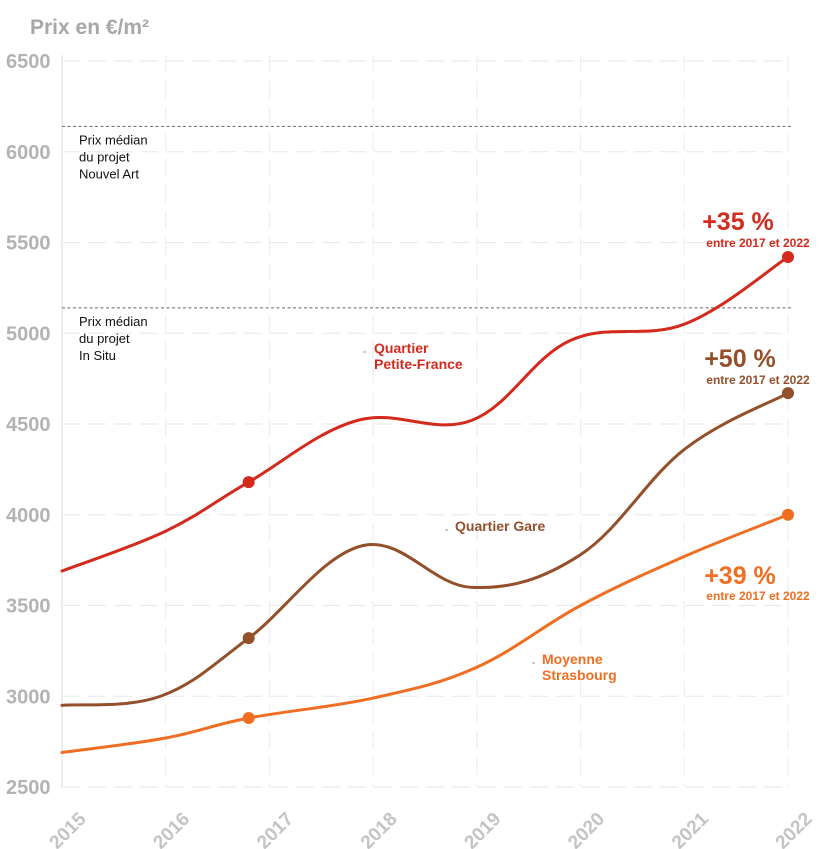 The height and width of the screenshot is (849, 830). I want to click on y-tick-label: 4500, so click(28, 425).